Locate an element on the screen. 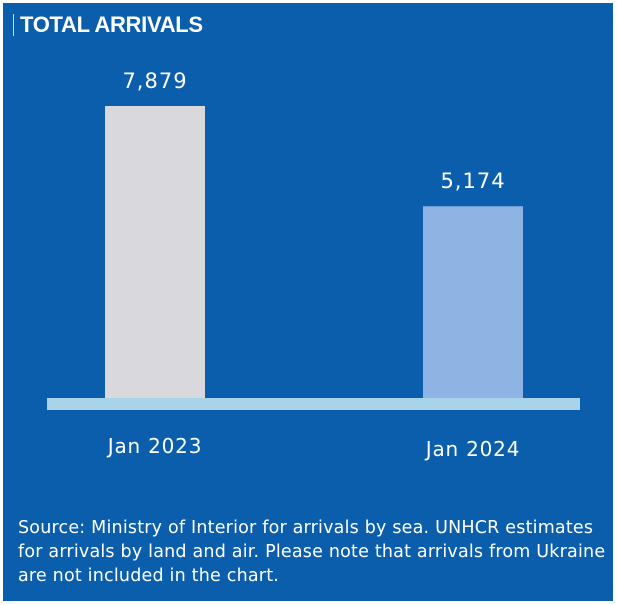  title-bar: TOTAL ARRIVALS is located at coordinates (108, 25).